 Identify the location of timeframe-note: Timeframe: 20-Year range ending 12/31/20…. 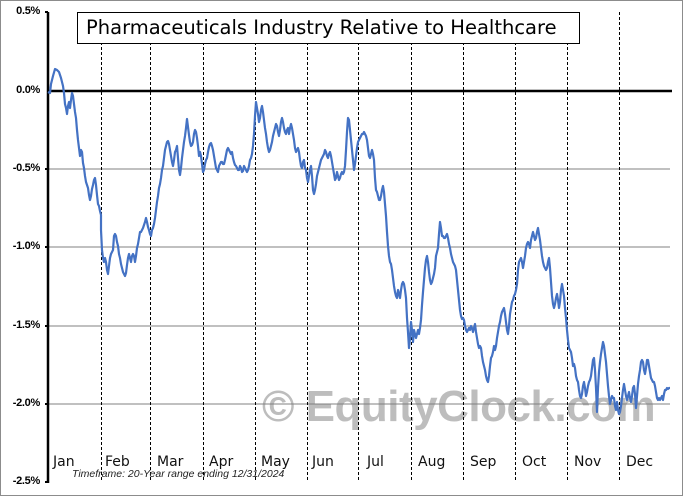
(178, 474).